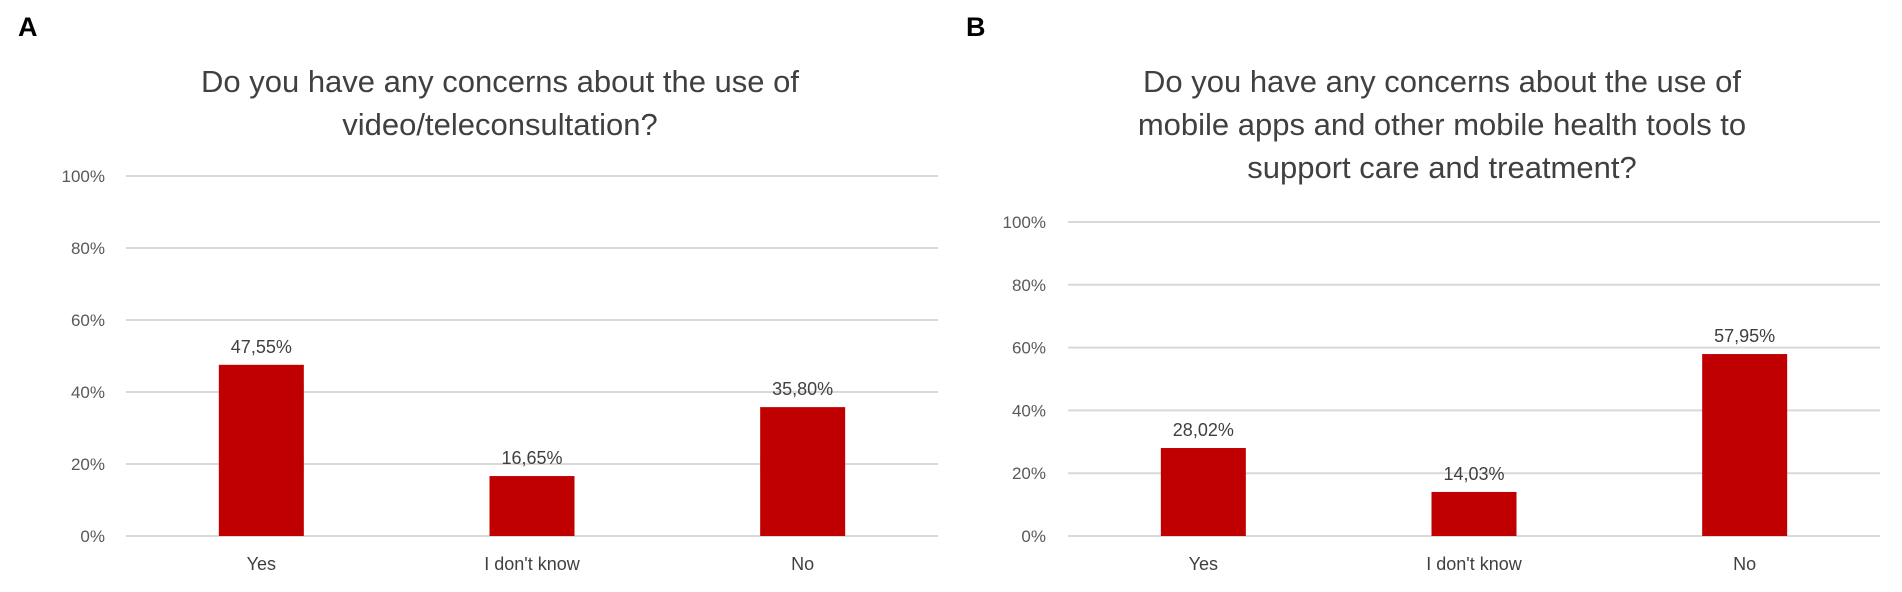  What do you see at coordinates (1203, 430) in the screenshot?
I see `data-label: 28,02%` at bounding box center [1203, 430].